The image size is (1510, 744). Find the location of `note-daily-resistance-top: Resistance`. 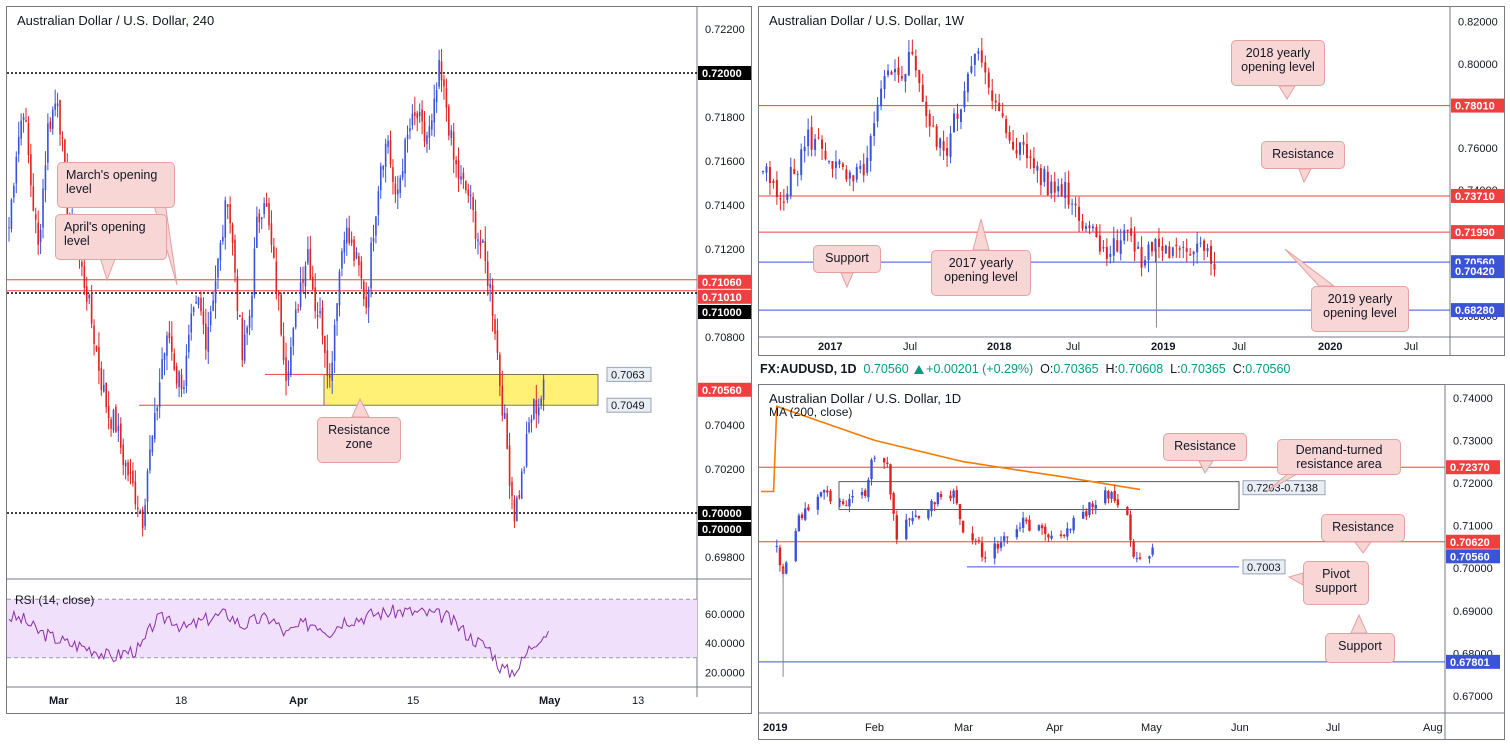

note-daily-resistance-top: Resistance is located at coordinates (1205, 447).